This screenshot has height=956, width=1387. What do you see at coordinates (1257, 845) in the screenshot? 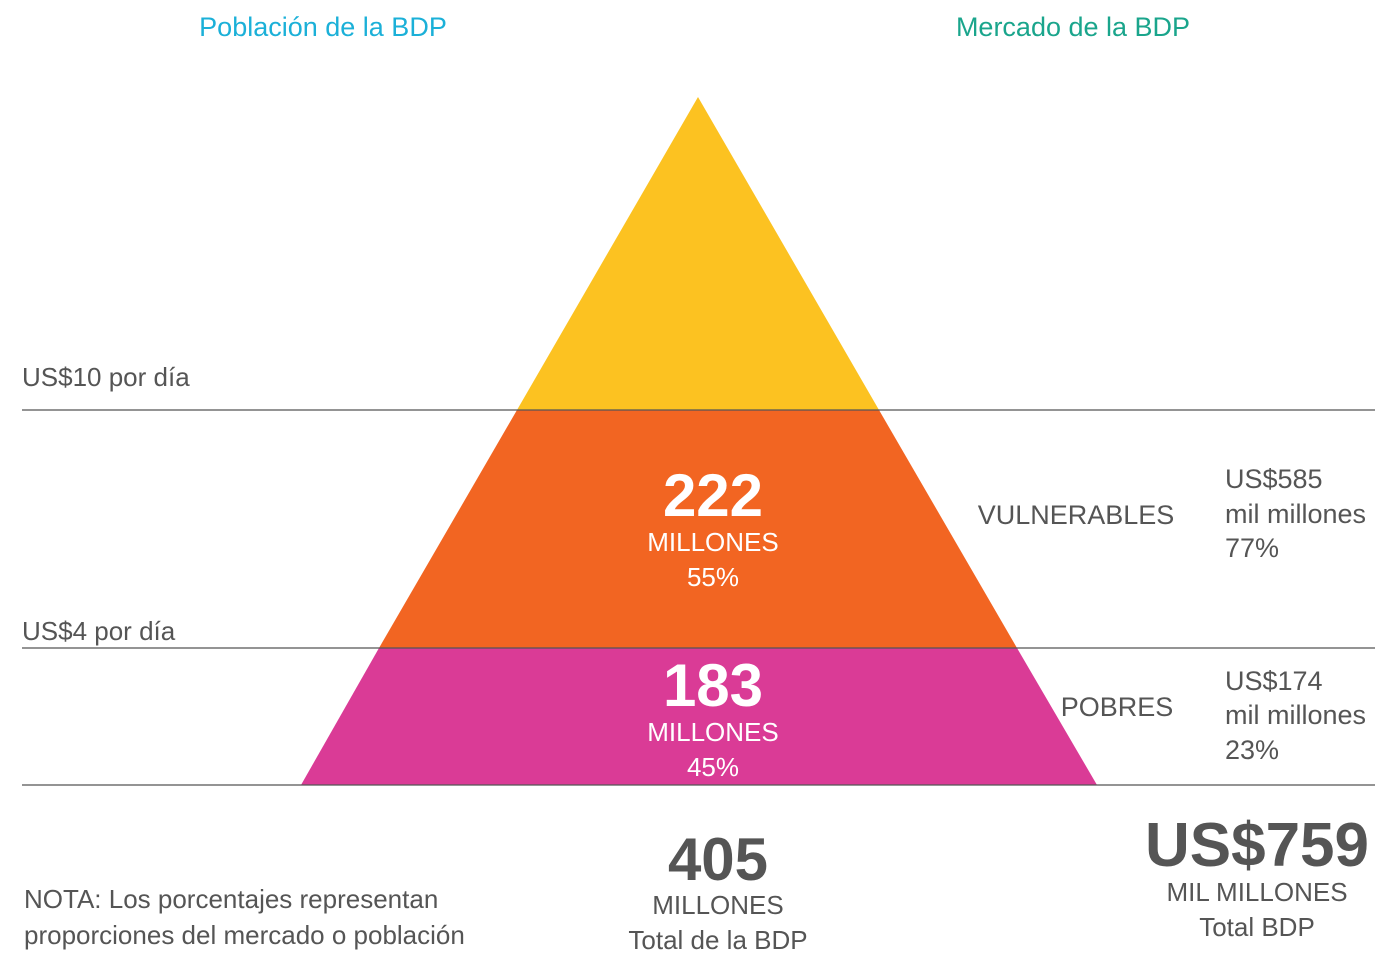
I see `total-number: US$759` at bounding box center [1257, 845].